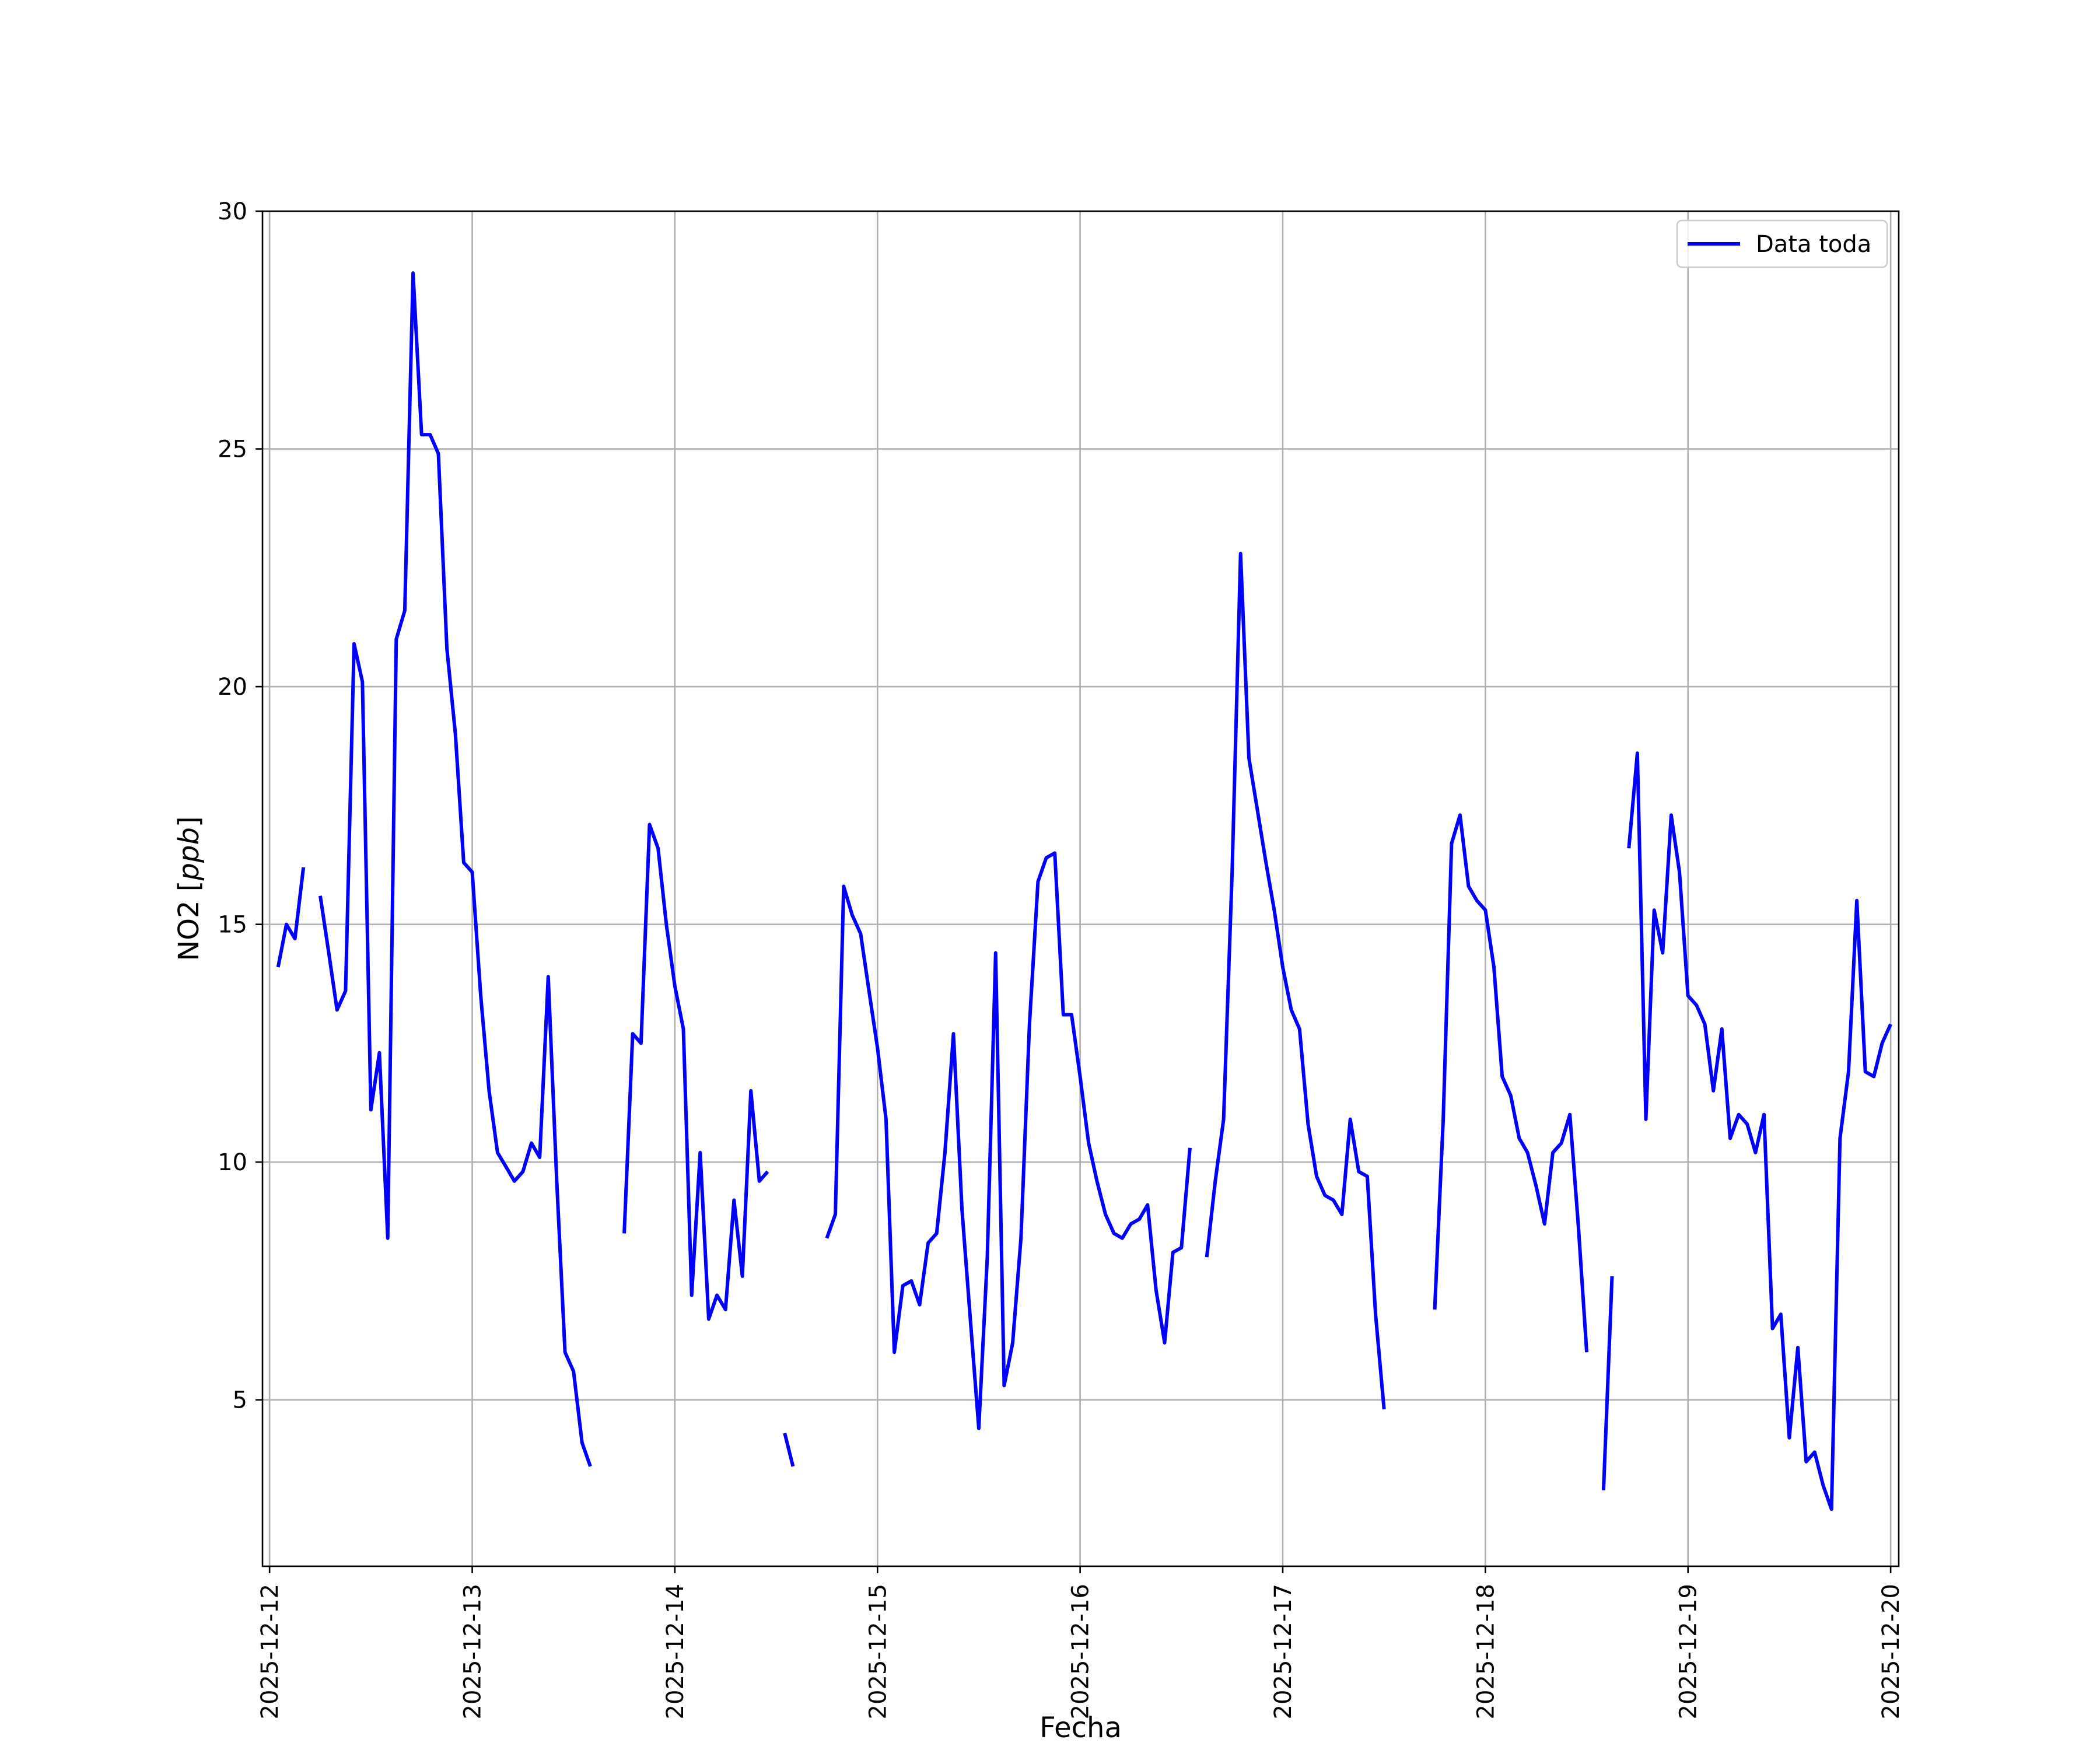 The height and width of the screenshot is (1750, 2100). I want to click on y-tick-label: 10, so click(232, 1162).